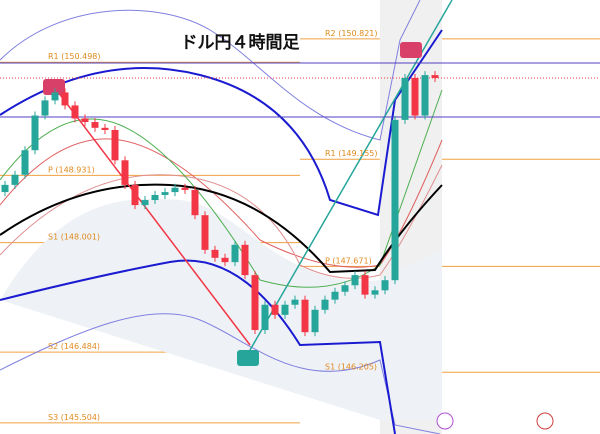  What do you see at coordinates (74, 237) in the screenshot?
I see `pivot-label: S1 (148.001)` at bounding box center [74, 237].